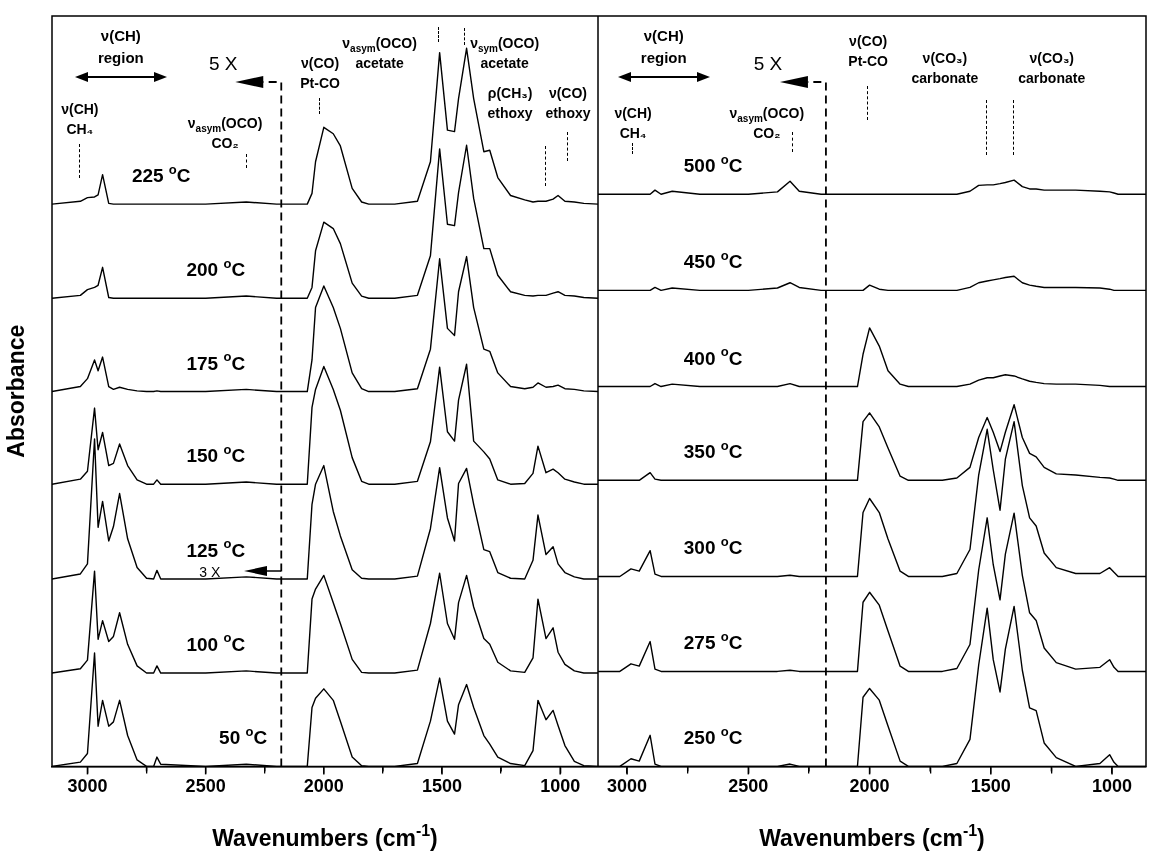 Image resolution: width=1151 pixels, height=863 pixels. Describe the element at coordinates (80, 119) in the screenshot. I see `annotation: ν(CH) CH₄` at that location.